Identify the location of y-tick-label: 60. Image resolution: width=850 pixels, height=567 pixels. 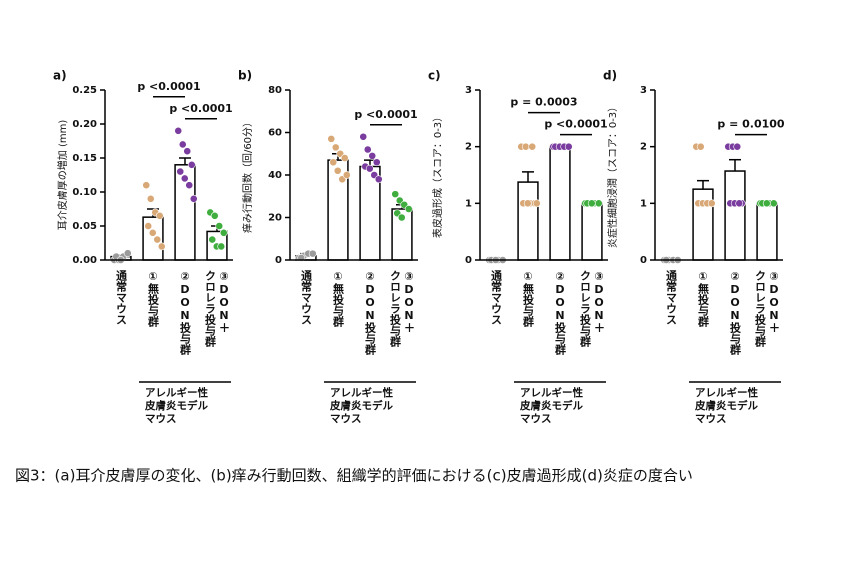
(275, 133).